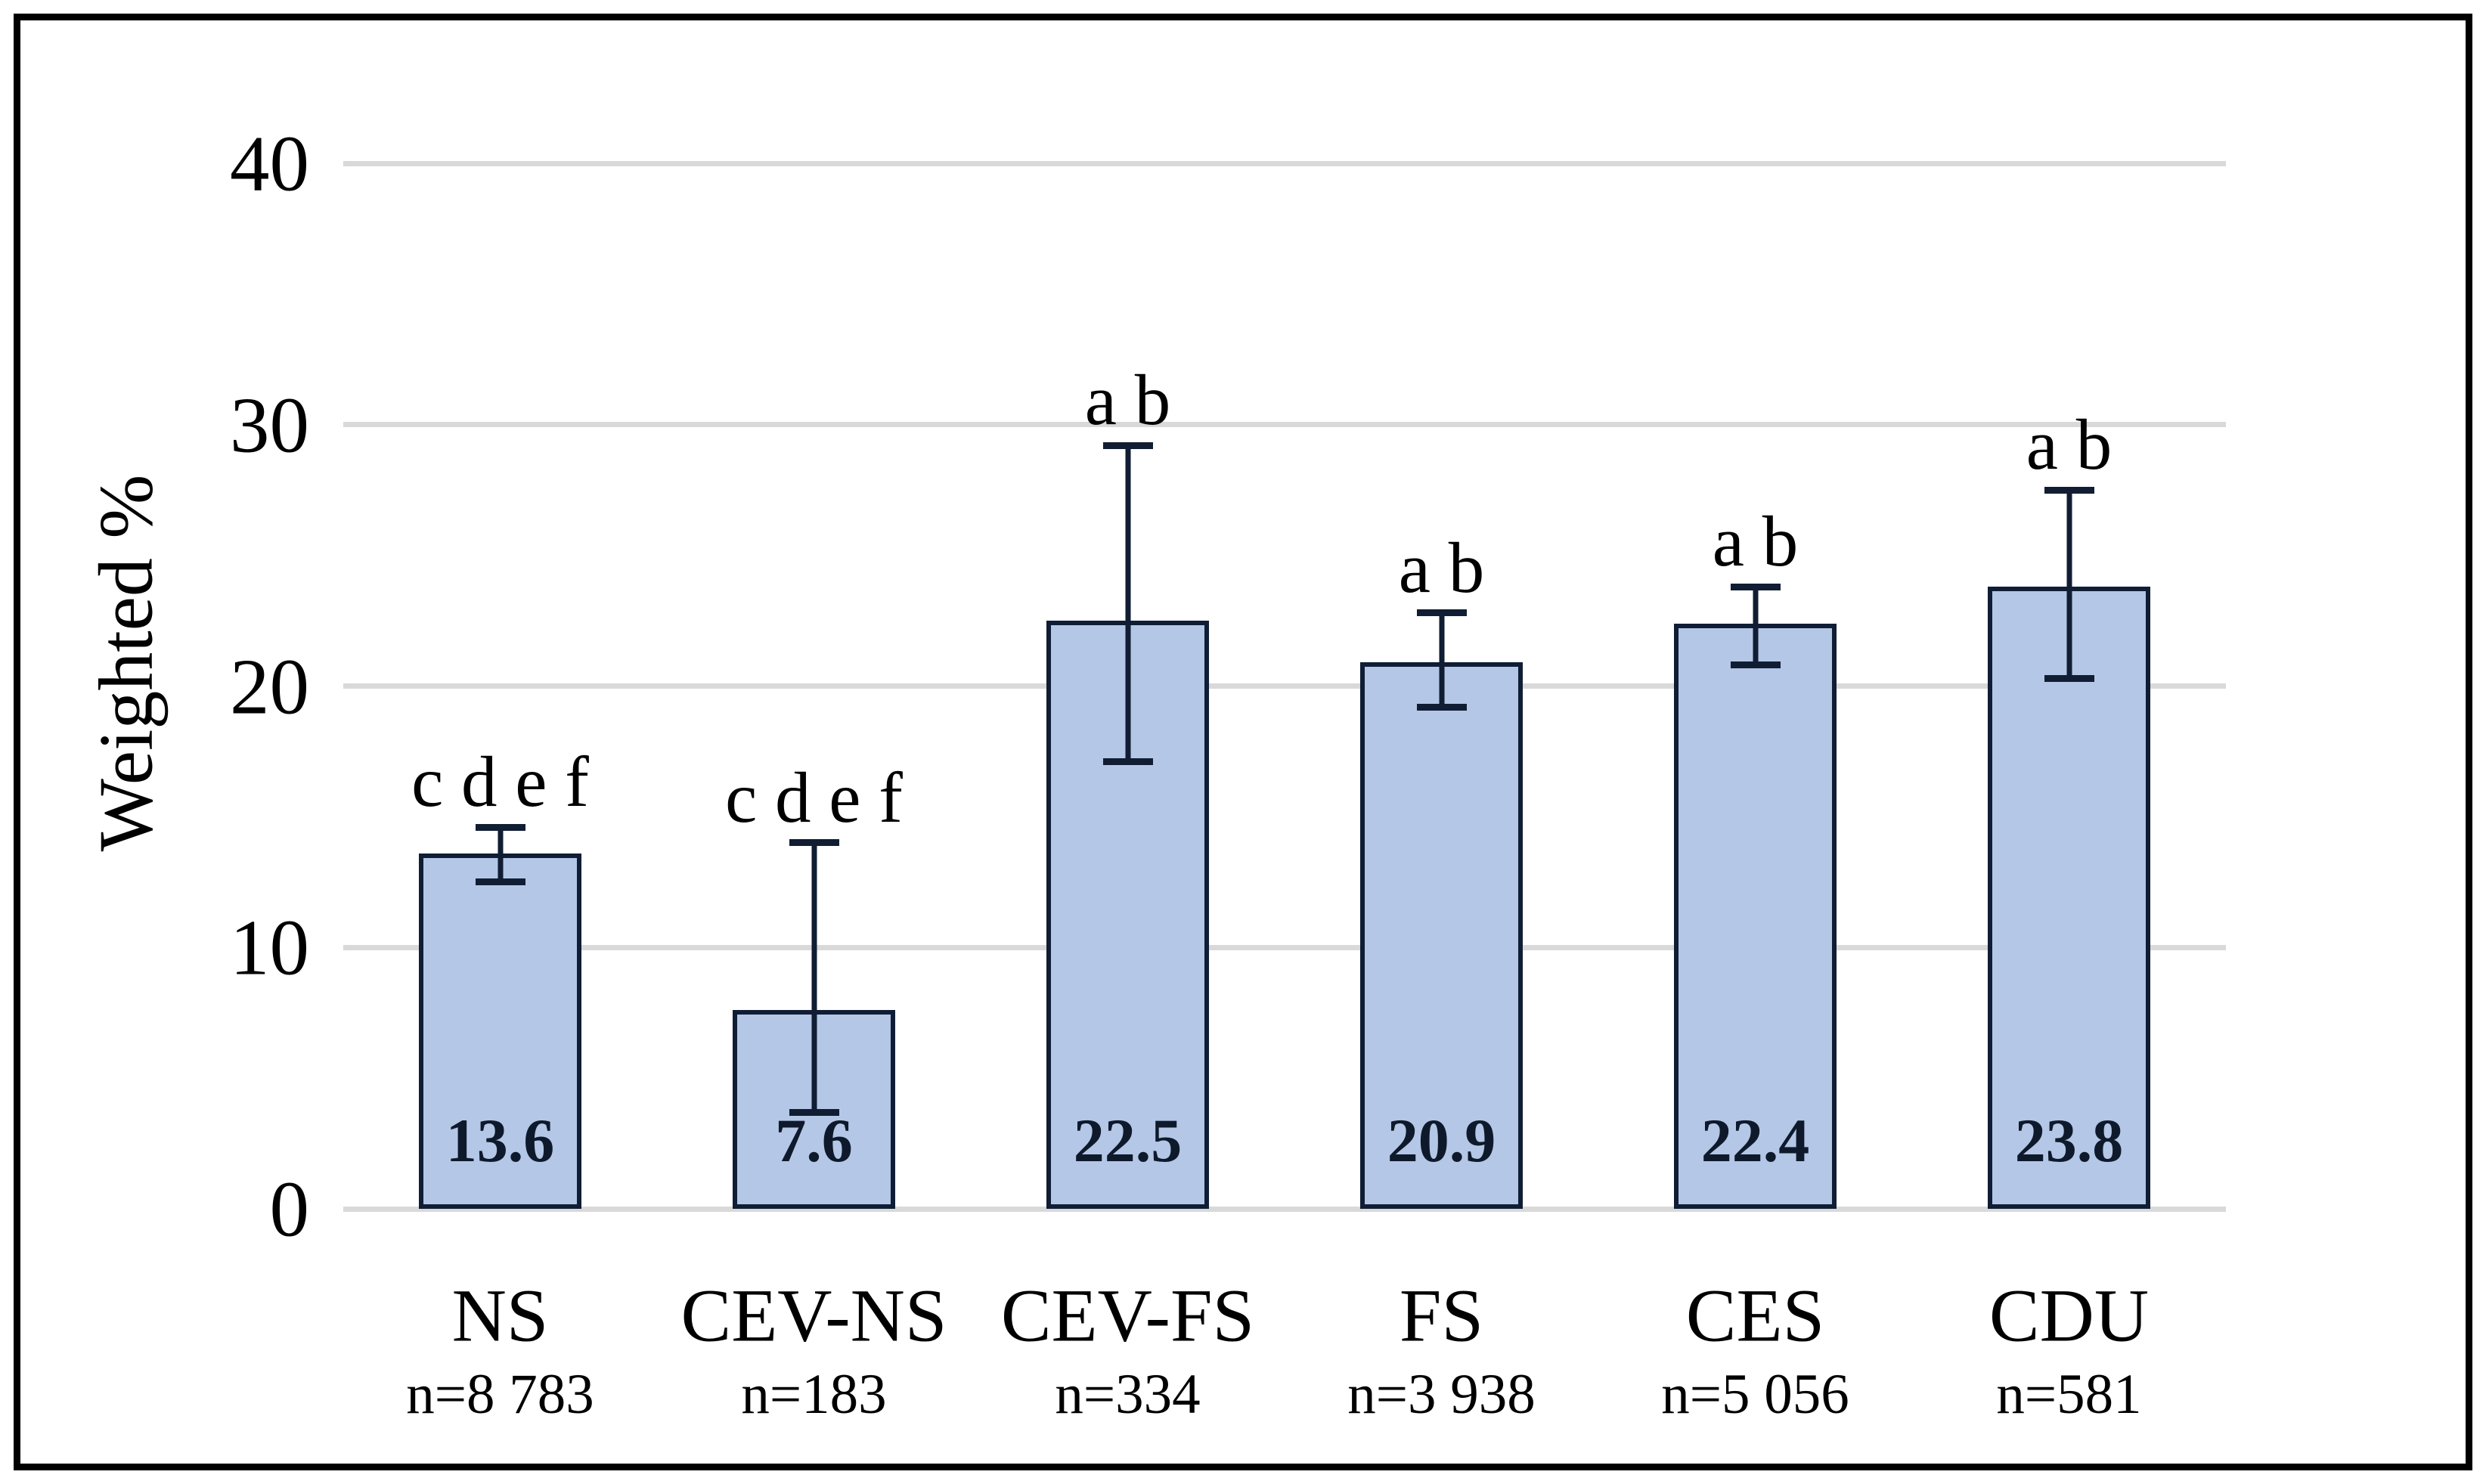 The height and width of the screenshot is (1484, 2486). Describe the element at coordinates (1128, 1394) in the screenshot. I see `x-n-label: n=334` at that location.